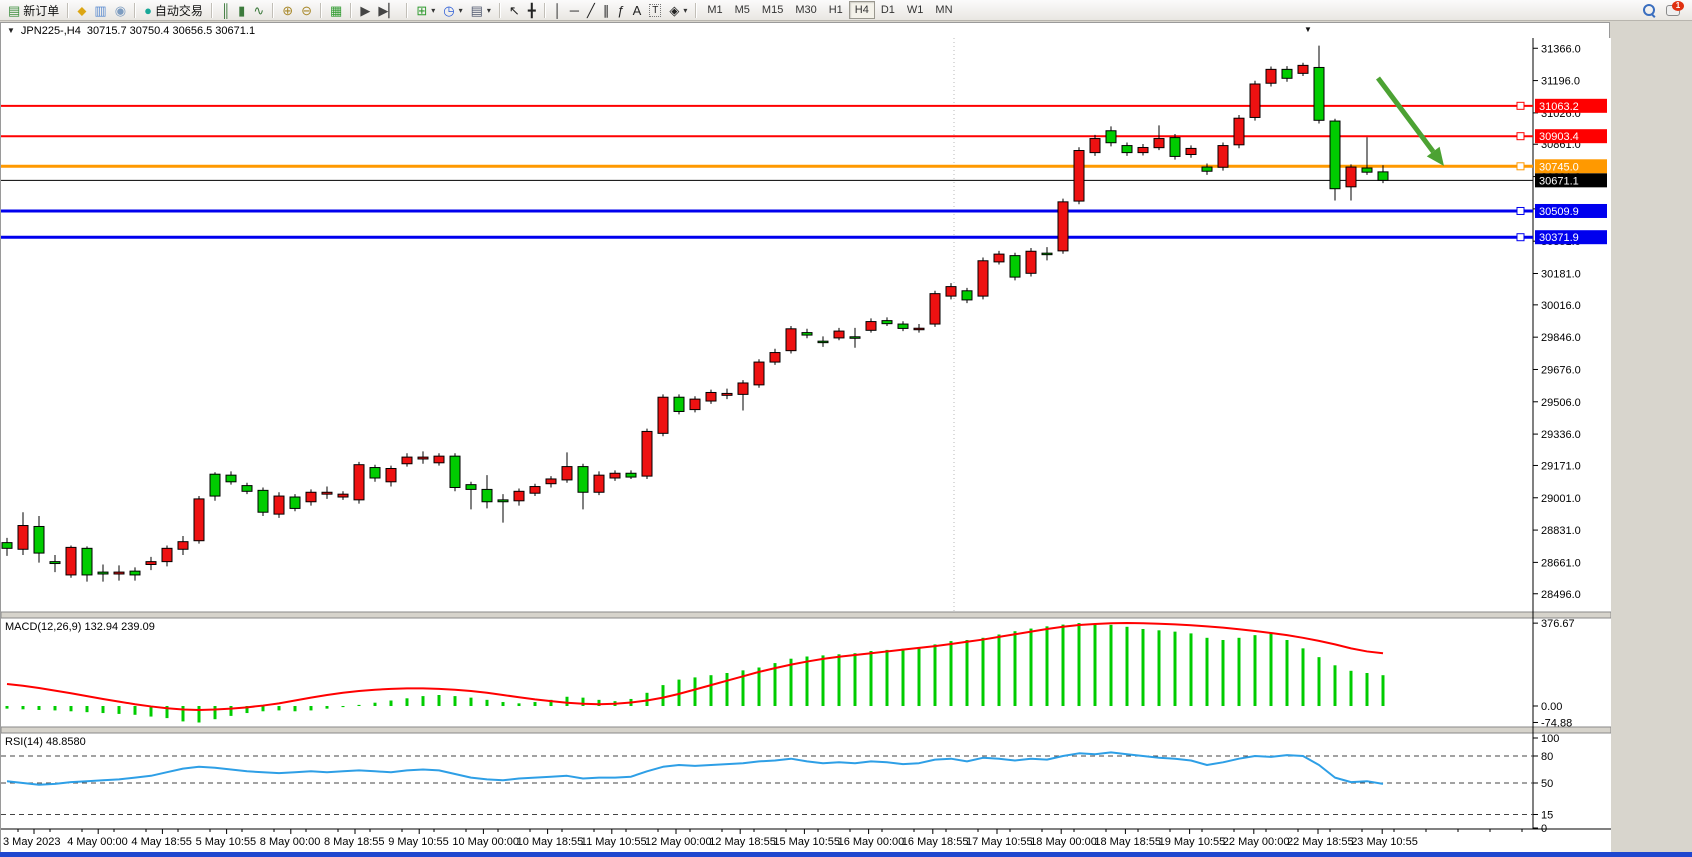 The image size is (1692, 857). I want to click on chart-shift-button: ▶▏, so click(388, 10).